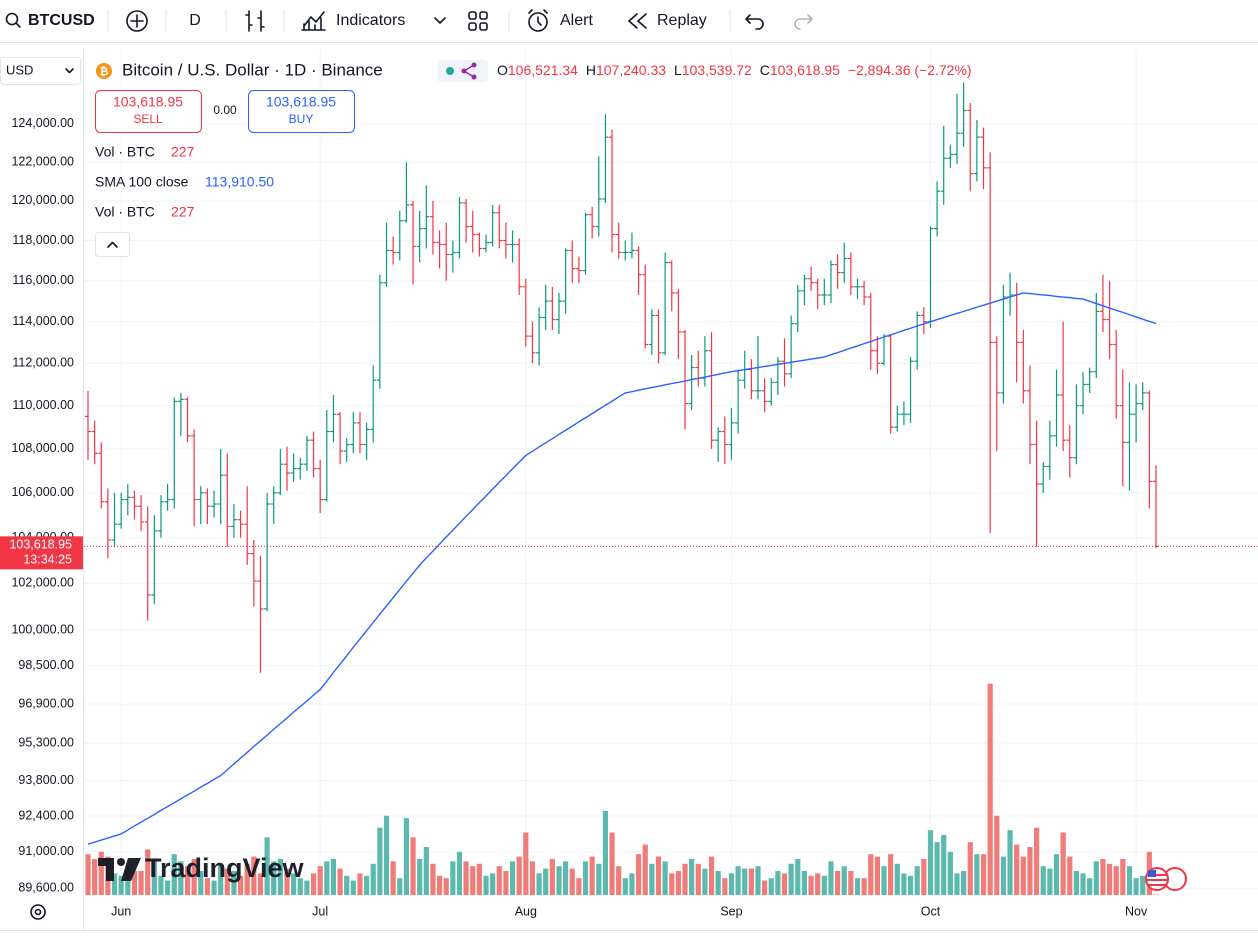 This screenshot has height=942, width=1258. What do you see at coordinates (731, 911) in the screenshot?
I see `x-tick-label: Sep` at bounding box center [731, 911].